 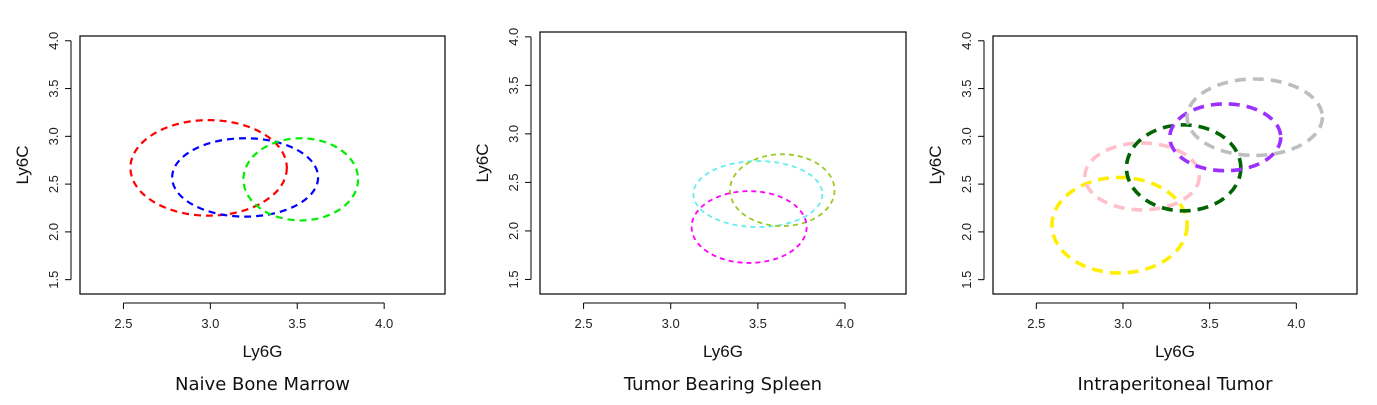 I want to click on panel-title: Naive Bone Marrow, so click(x=262, y=384).